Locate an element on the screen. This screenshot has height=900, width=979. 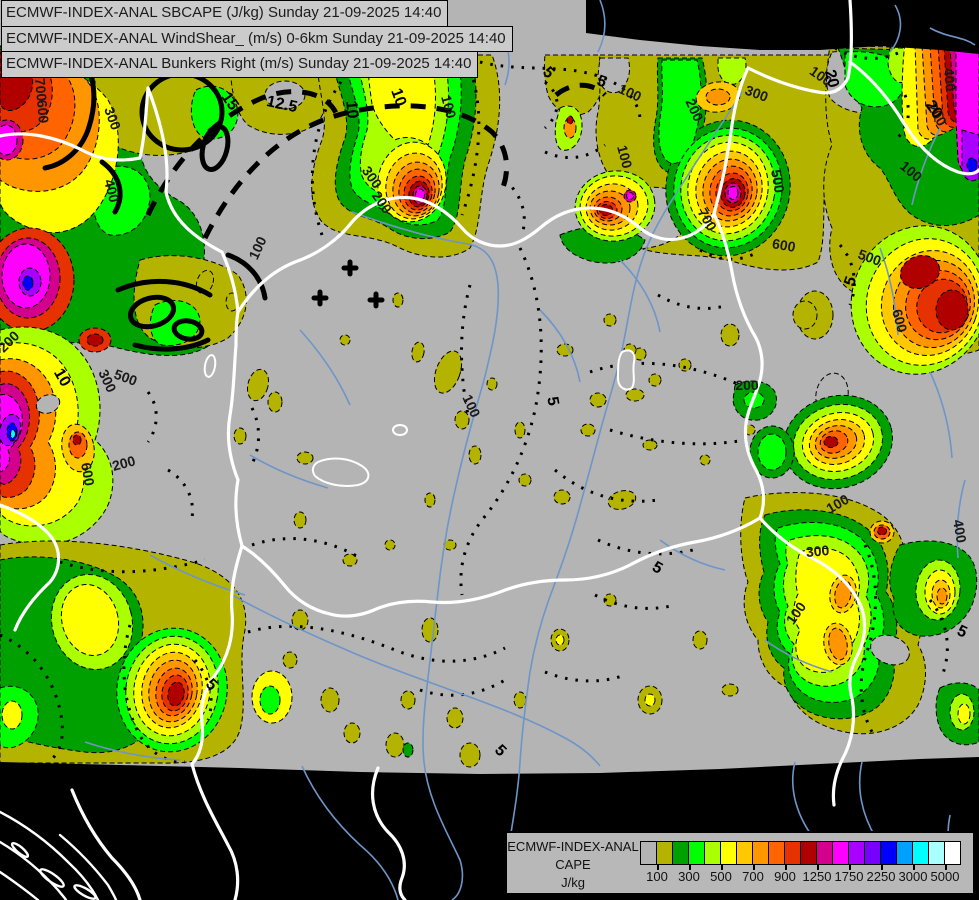
adriatic-coastline is located at coordinates (59, 855).